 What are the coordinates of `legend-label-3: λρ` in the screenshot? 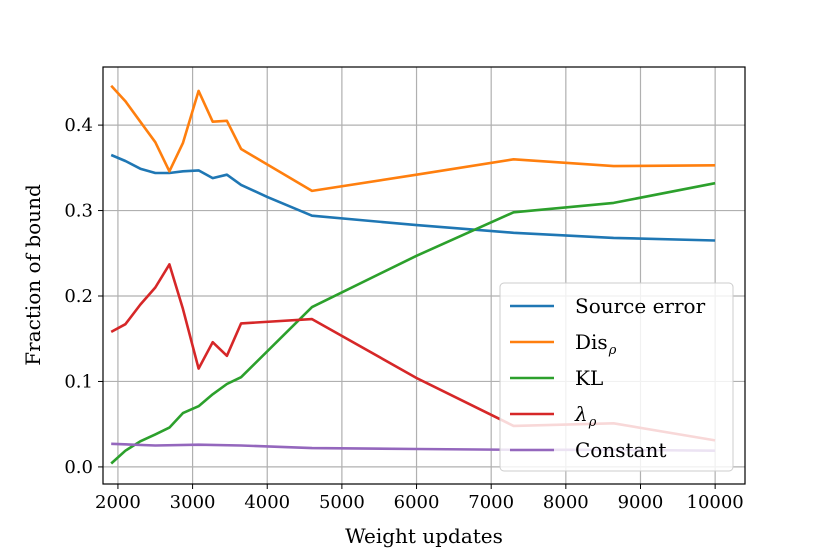 It's located at (585, 416).